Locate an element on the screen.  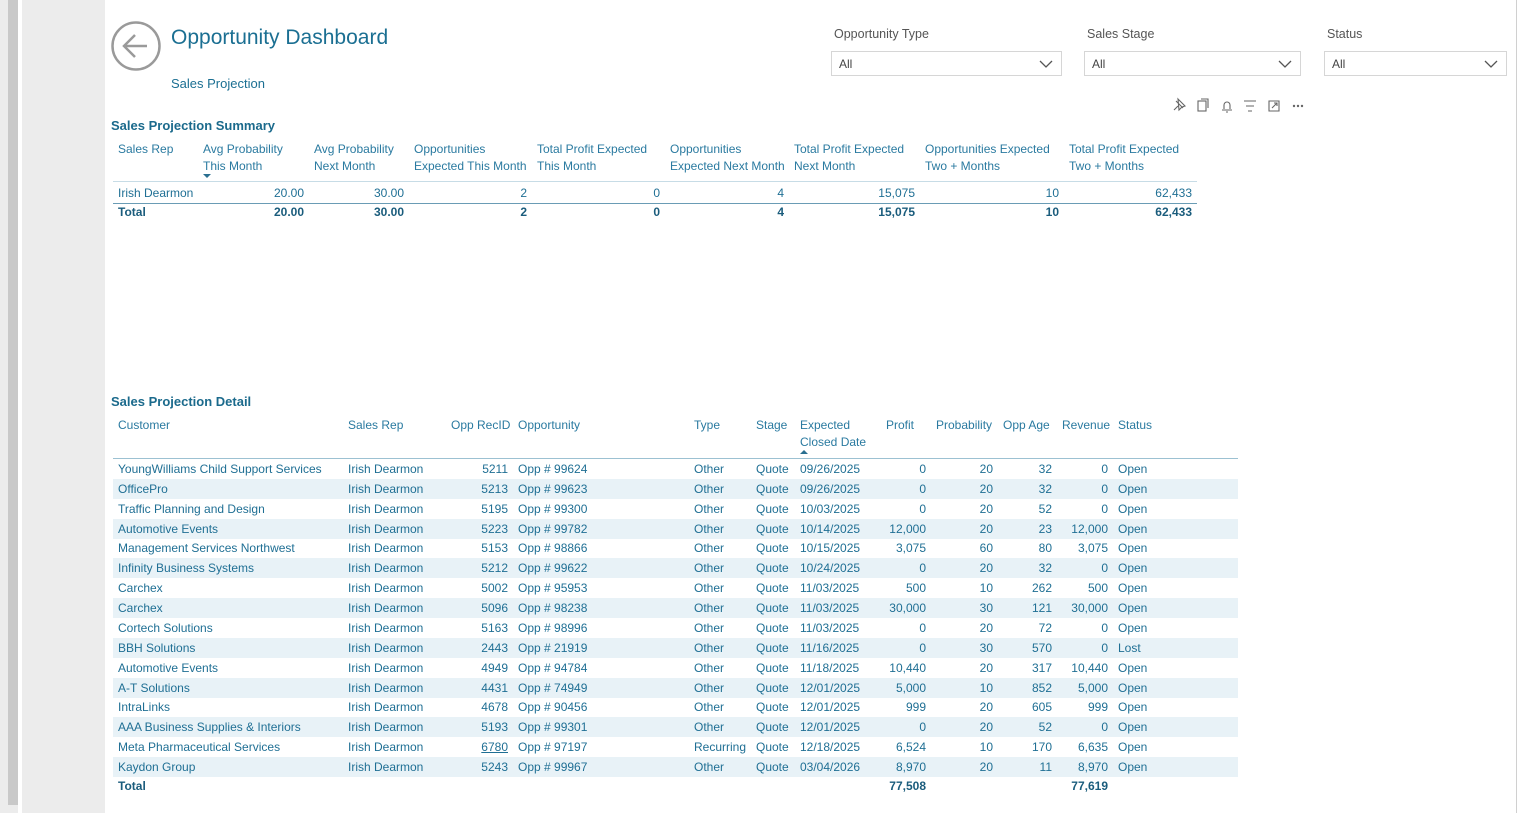
scrollbar is located at coordinates (13, 402).